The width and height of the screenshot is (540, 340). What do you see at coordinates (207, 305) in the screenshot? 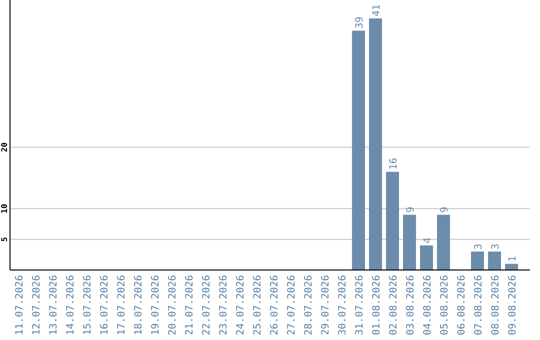
I see `x-tick-label: 22.07.2026` at bounding box center [207, 305].